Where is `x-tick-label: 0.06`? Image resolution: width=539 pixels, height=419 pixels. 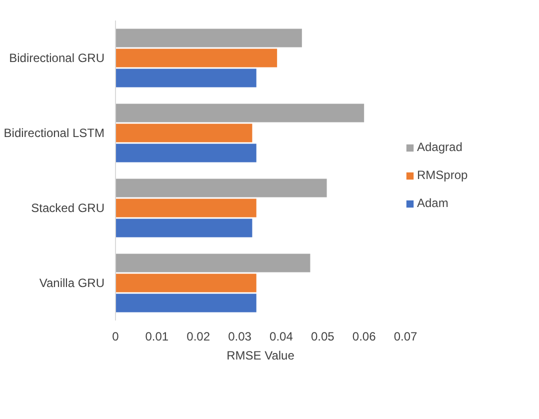
x-tick-label: 0.06 is located at coordinates (364, 337).